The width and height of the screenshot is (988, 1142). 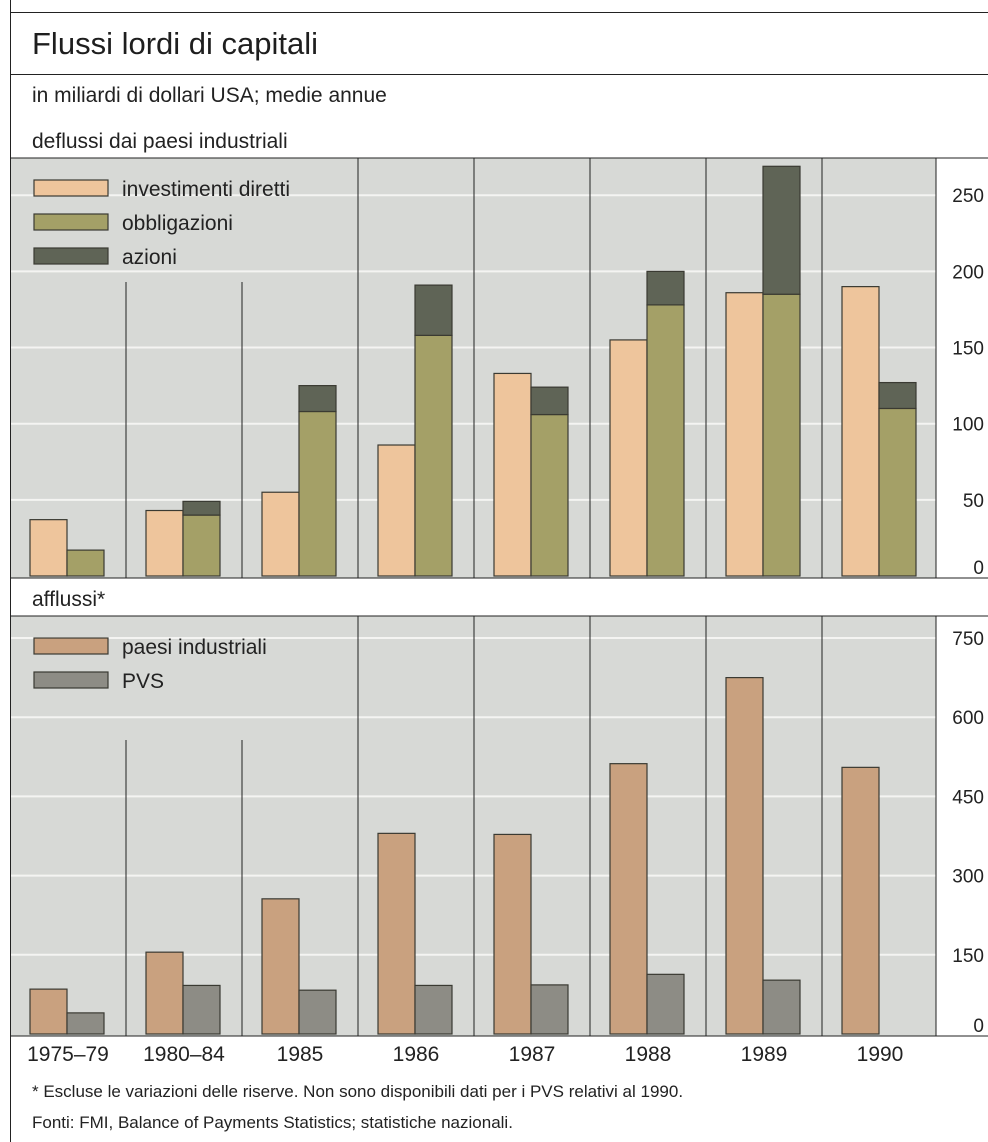 I want to click on legend-label: investimenti diretti, so click(x=206, y=189).